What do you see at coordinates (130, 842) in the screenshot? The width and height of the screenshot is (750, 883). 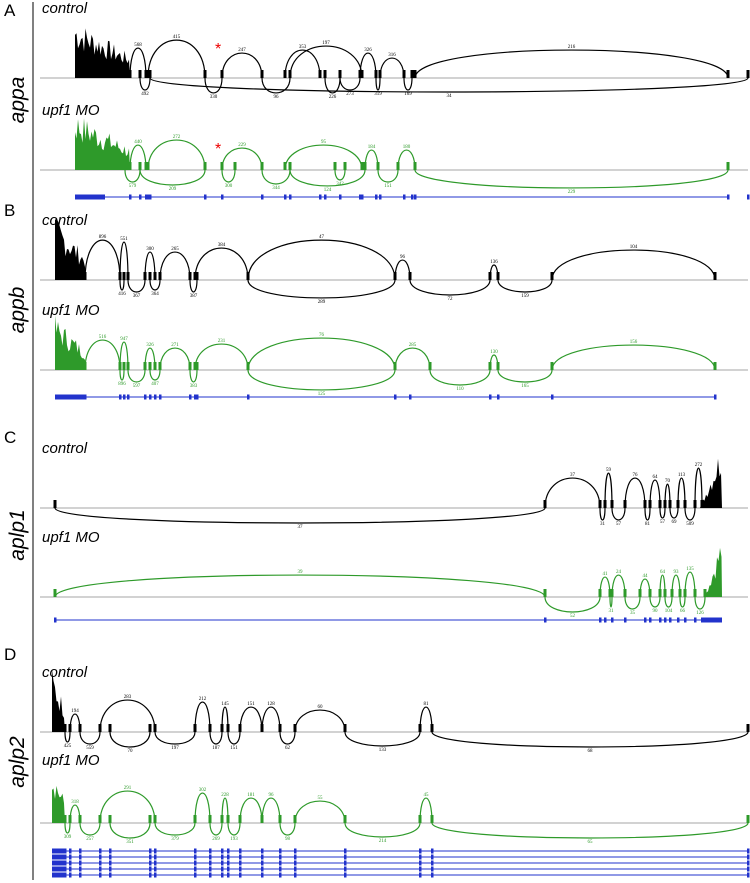 I see `junction-count: 351` at bounding box center [130, 842].